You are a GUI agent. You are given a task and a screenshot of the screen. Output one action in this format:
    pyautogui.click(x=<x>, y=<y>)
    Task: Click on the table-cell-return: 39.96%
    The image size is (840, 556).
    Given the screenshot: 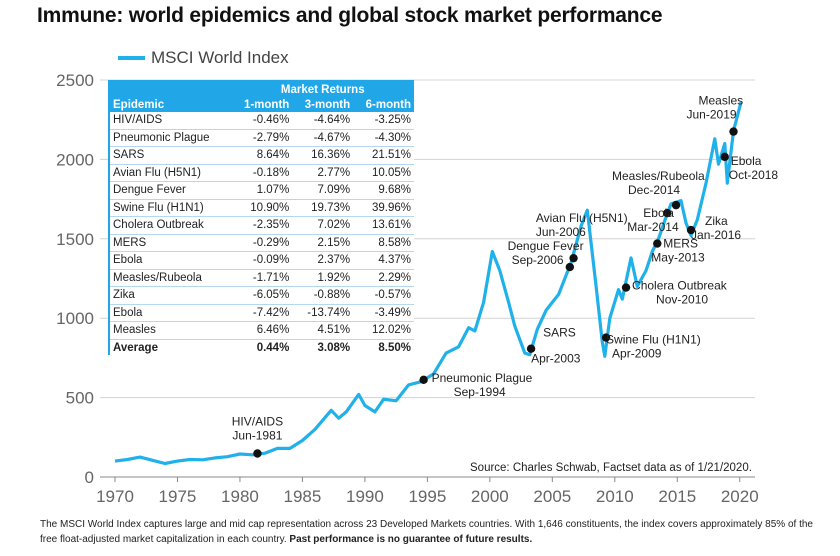 What is the action you would take?
    pyautogui.click(x=383, y=208)
    